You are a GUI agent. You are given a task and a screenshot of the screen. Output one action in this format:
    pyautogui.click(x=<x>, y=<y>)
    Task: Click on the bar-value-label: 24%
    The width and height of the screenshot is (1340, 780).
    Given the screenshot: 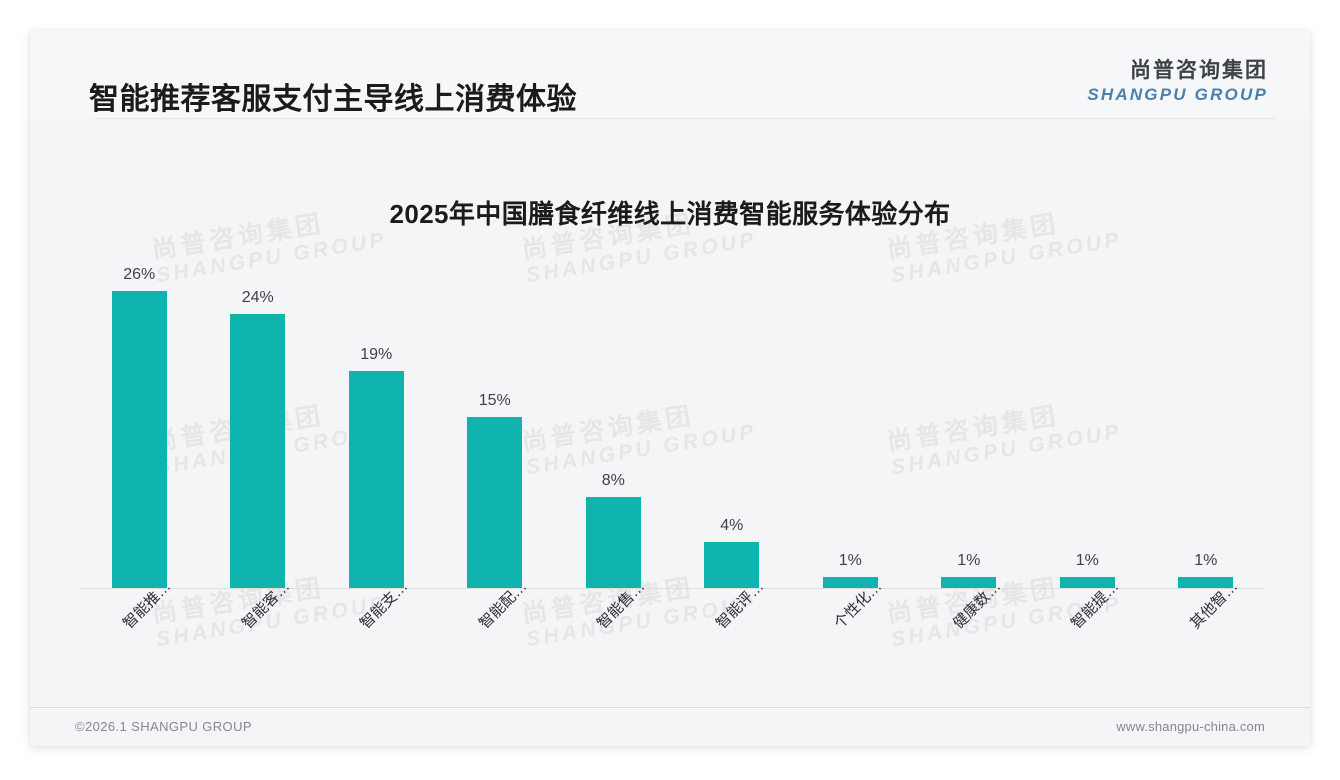 What is the action you would take?
    pyautogui.click(x=257, y=297)
    